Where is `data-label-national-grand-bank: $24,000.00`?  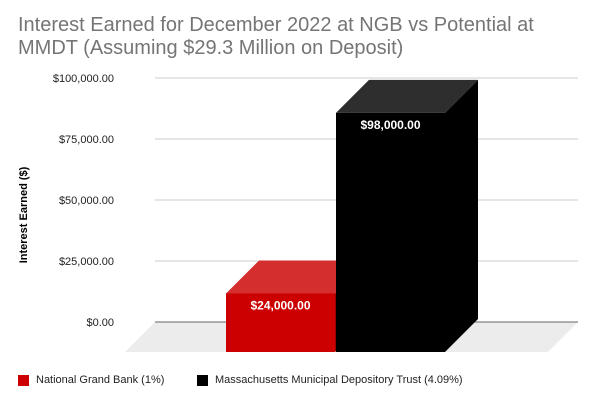
data-label-national-grand-bank: $24,000.00 is located at coordinates (280, 305).